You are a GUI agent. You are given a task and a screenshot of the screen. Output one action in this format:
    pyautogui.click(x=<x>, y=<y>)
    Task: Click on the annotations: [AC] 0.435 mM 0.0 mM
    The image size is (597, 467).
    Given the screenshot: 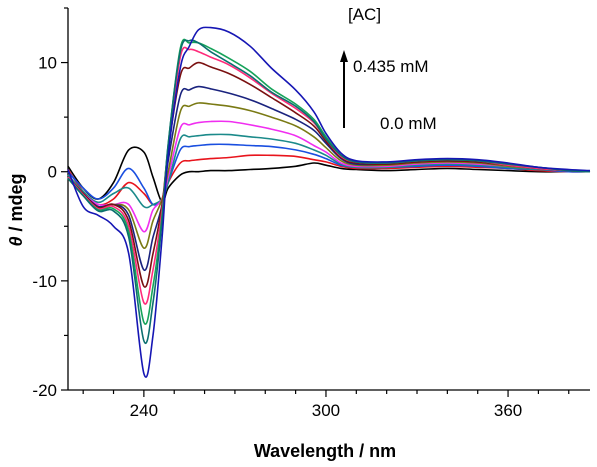 What is the action you would take?
    pyautogui.click(x=388, y=69)
    